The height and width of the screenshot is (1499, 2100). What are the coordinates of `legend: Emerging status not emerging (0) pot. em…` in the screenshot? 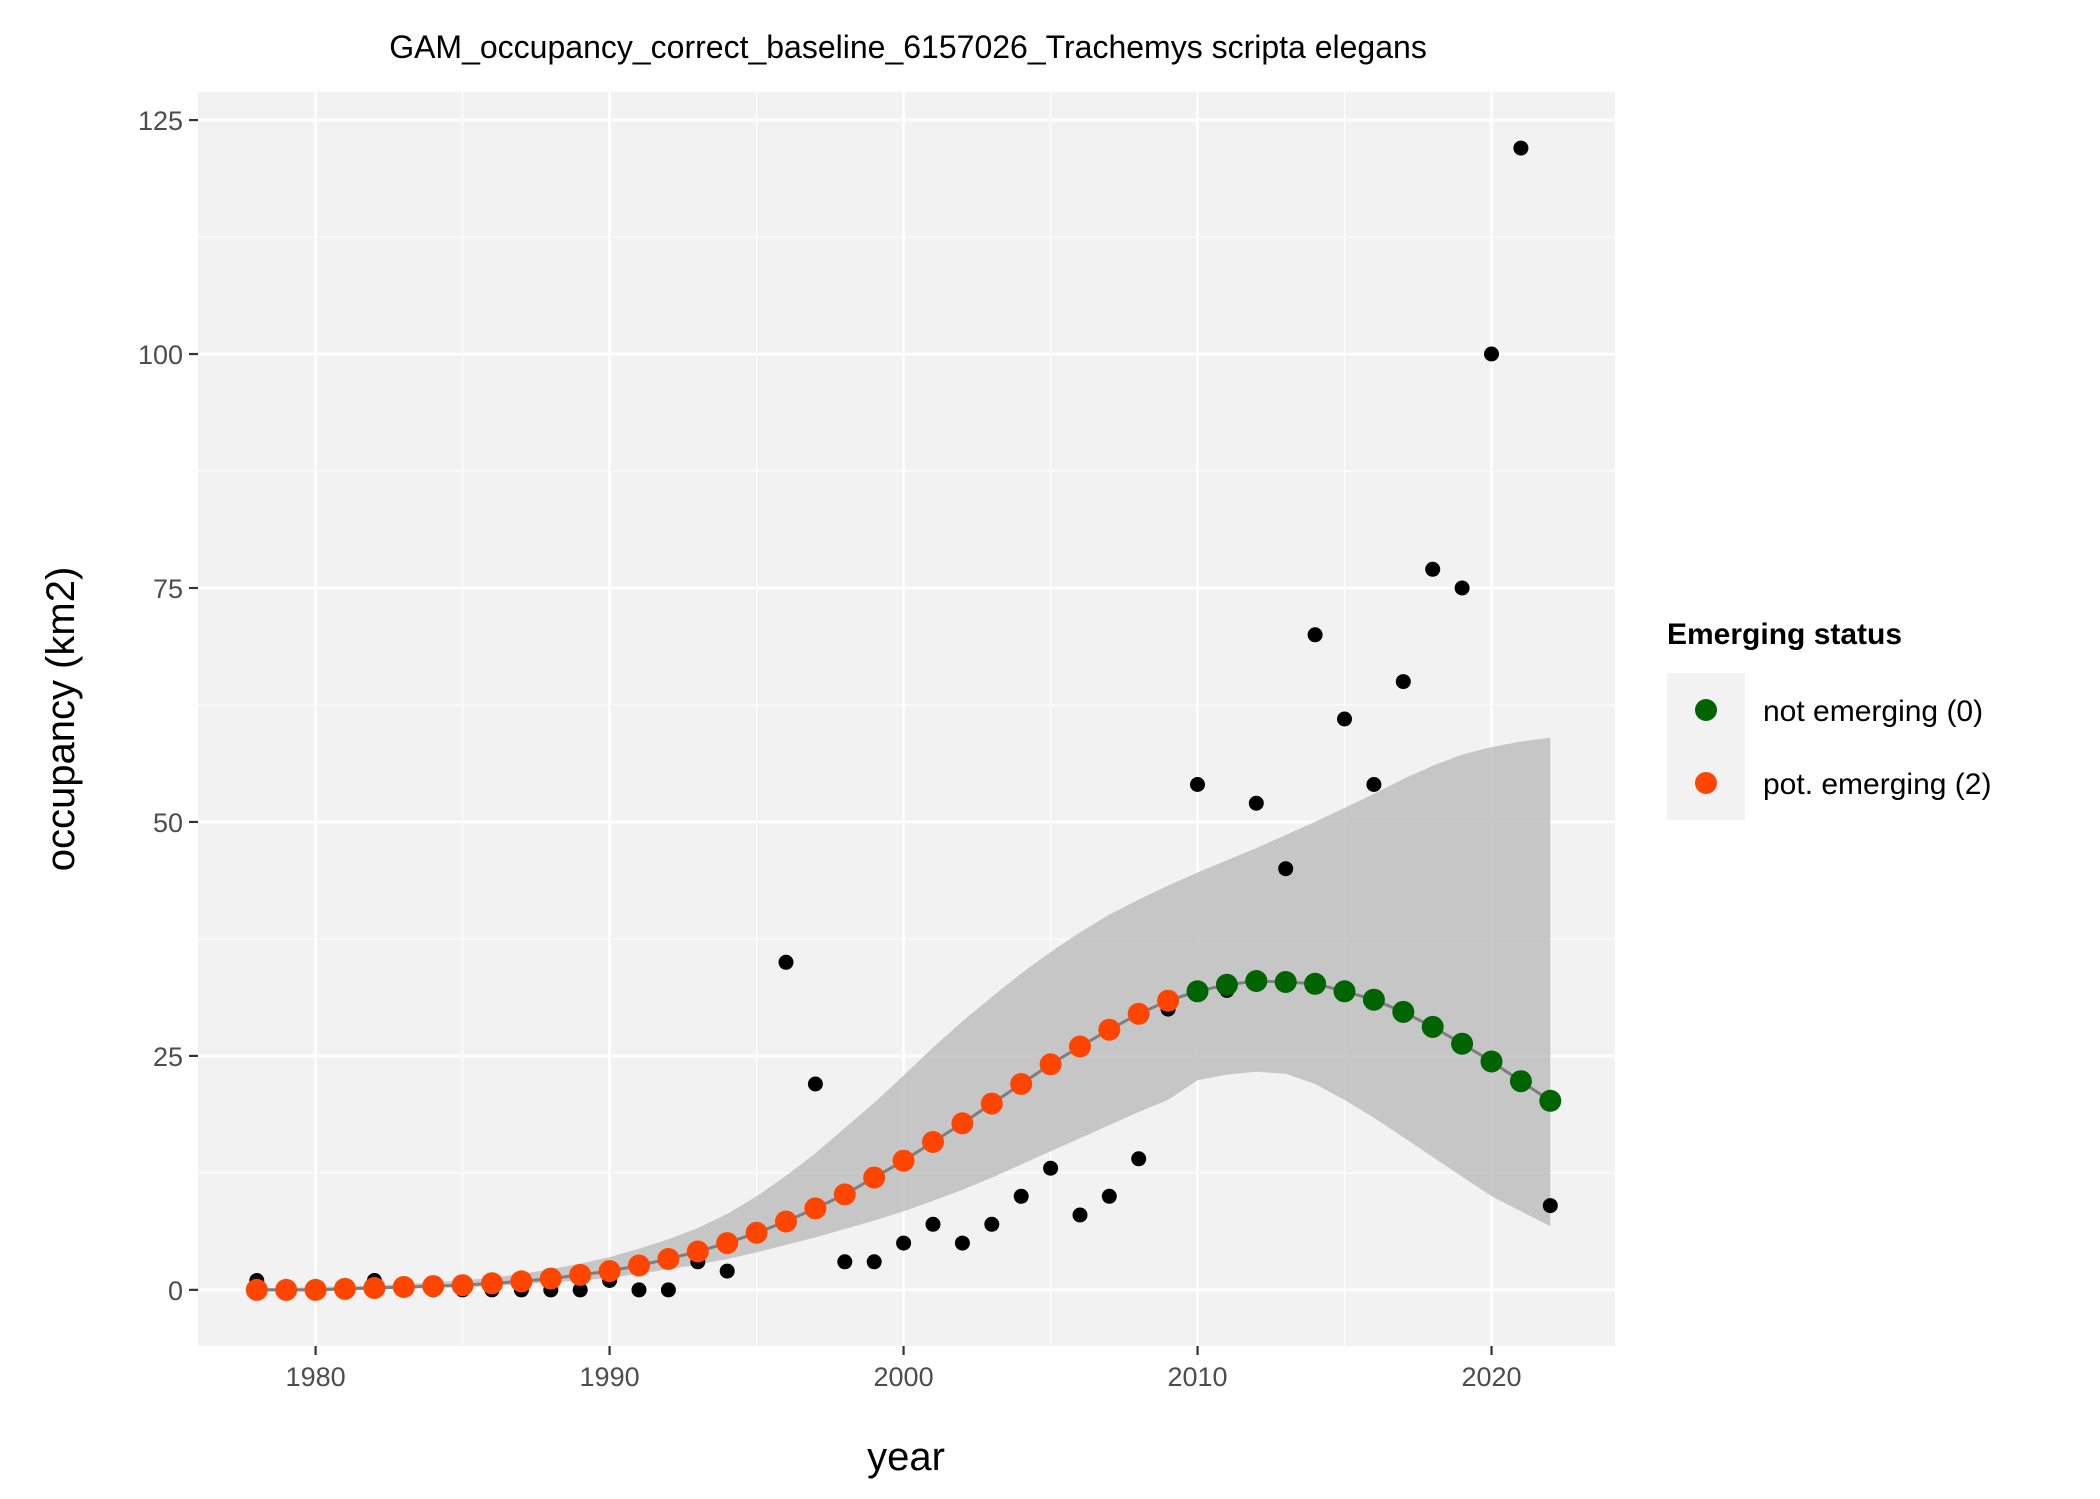 It's located at (1829, 719).